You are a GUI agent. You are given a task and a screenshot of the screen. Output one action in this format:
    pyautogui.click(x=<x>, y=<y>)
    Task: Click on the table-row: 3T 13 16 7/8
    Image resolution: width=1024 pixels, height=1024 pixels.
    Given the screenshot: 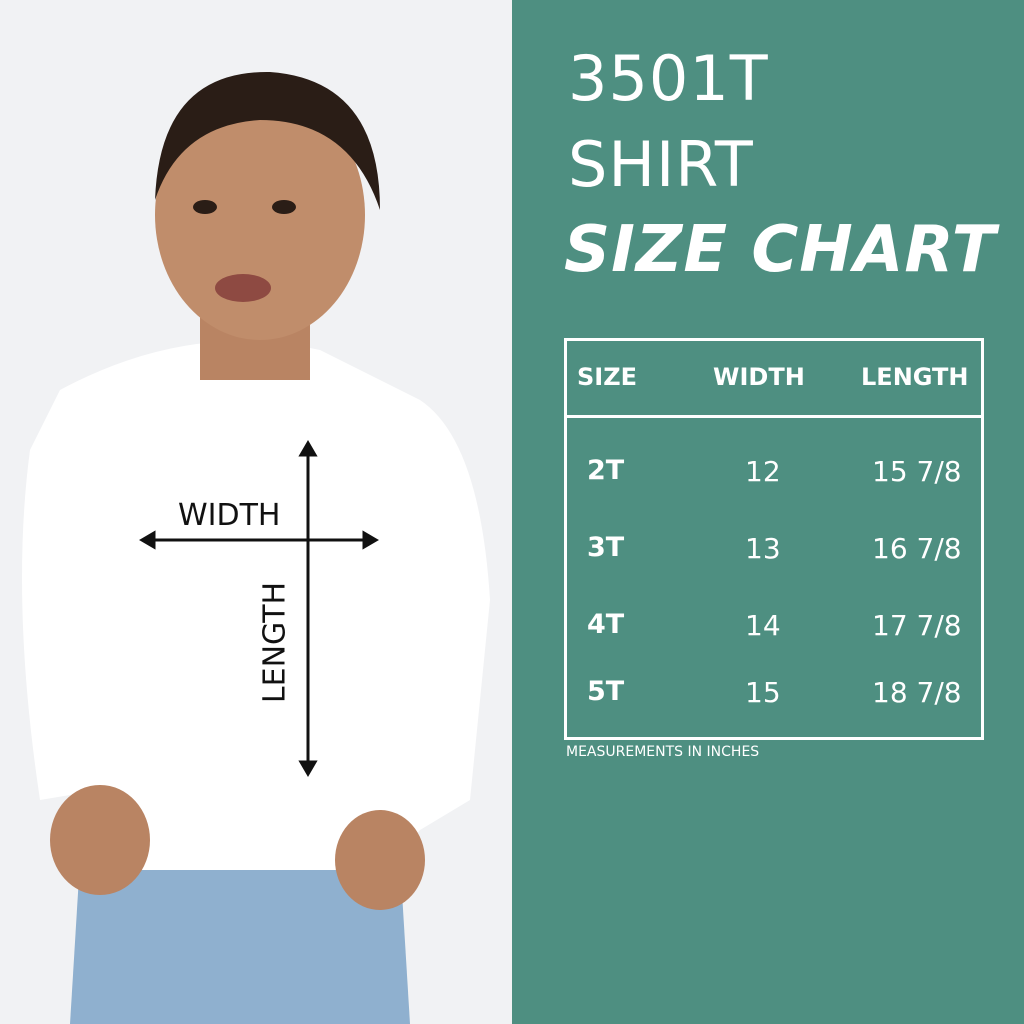 What is the action you would take?
    pyautogui.click(x=774, y=552)
    